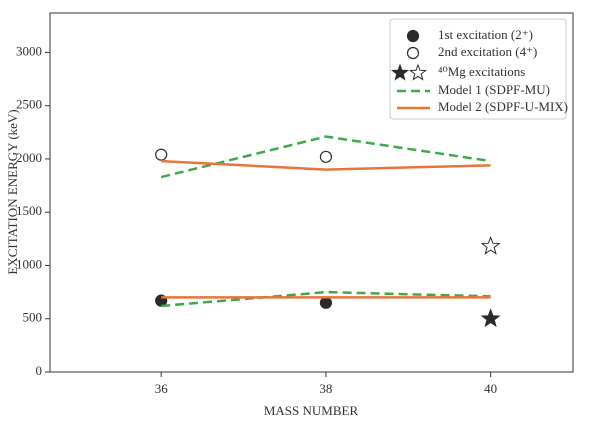 The height and width of the screenshot is (435, 590). I want to click on legend-label: ⁴⁰Mg excitations, so click(481, 71).